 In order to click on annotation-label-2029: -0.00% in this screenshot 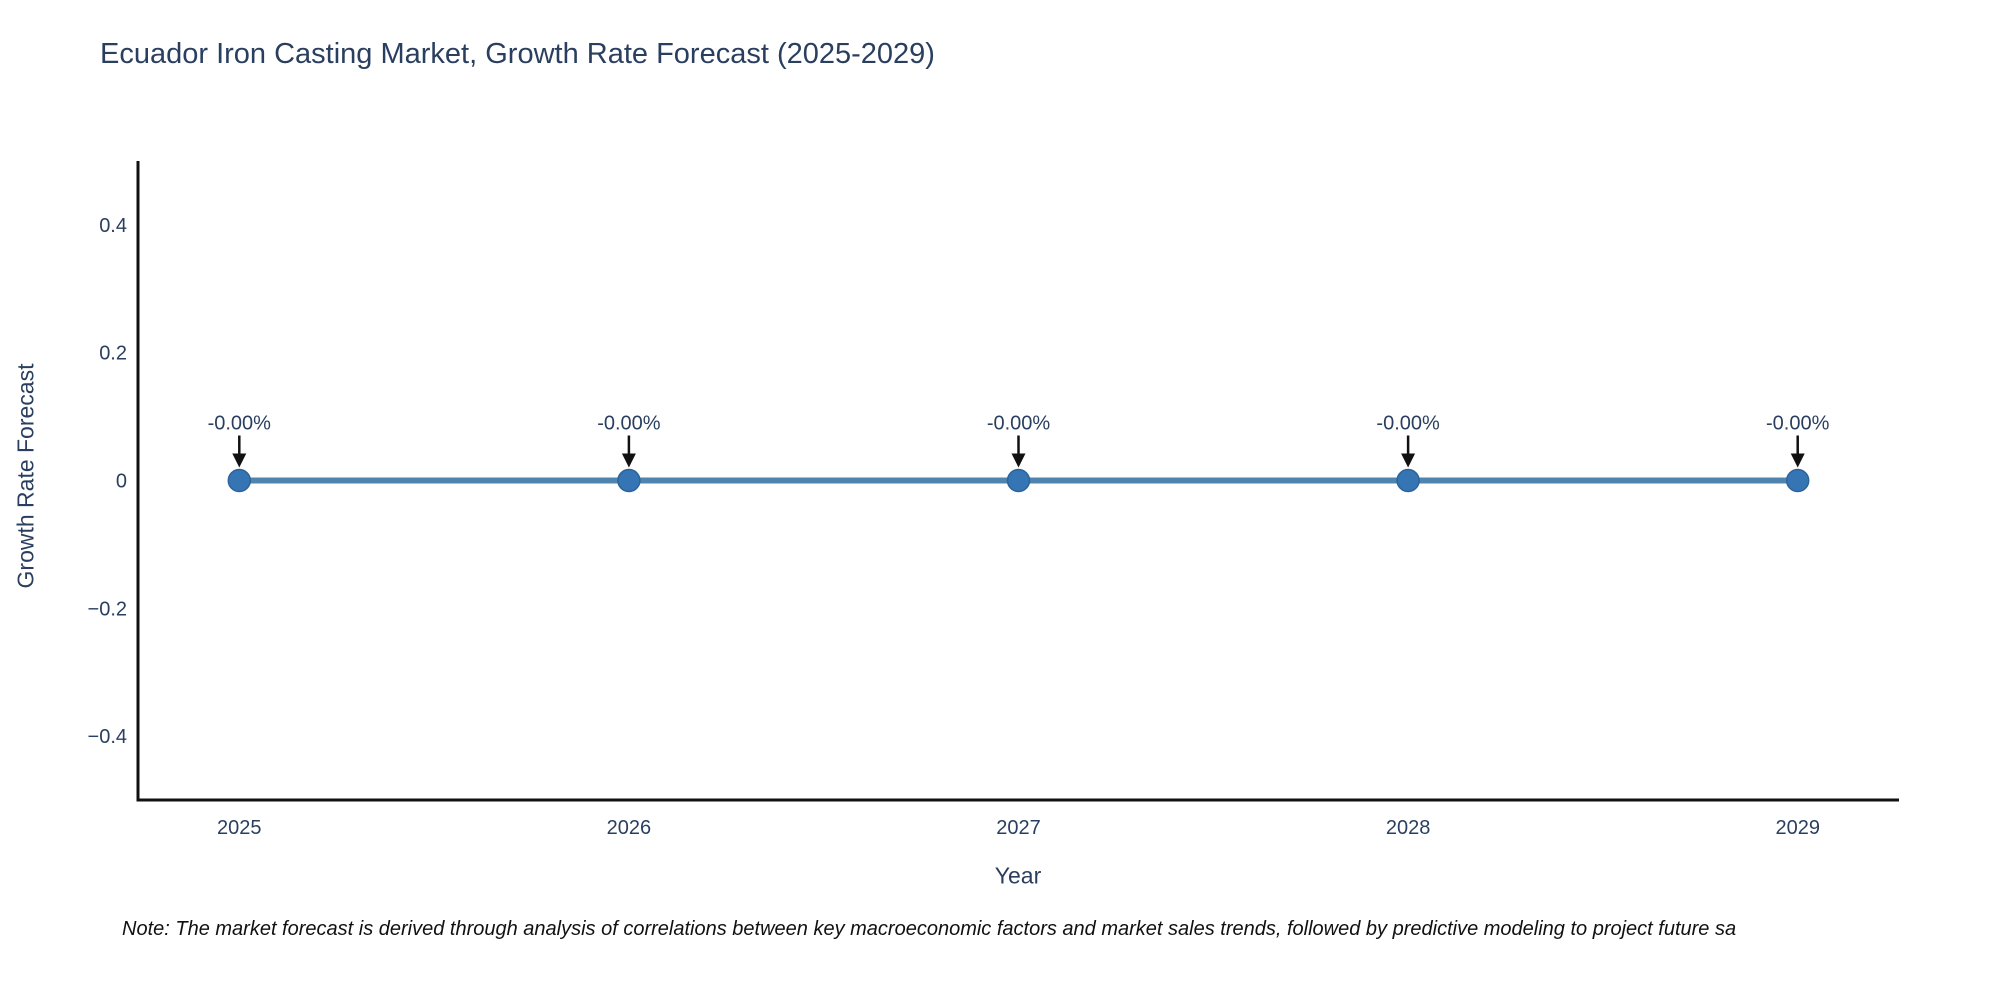, I will do `click(1798, 424)`.